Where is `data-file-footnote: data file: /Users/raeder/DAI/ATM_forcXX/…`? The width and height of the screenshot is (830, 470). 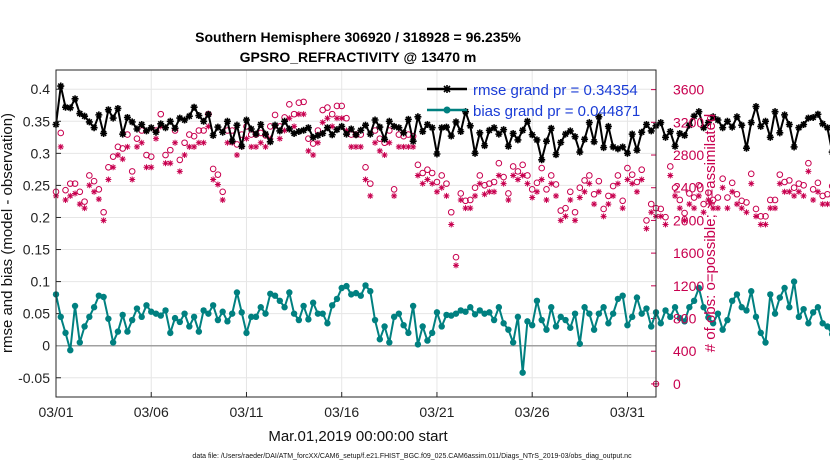
data-file-footnote: data file: /Users/raeder/DAI/ATM_forcXX/… is located at coordinates (412, 456).